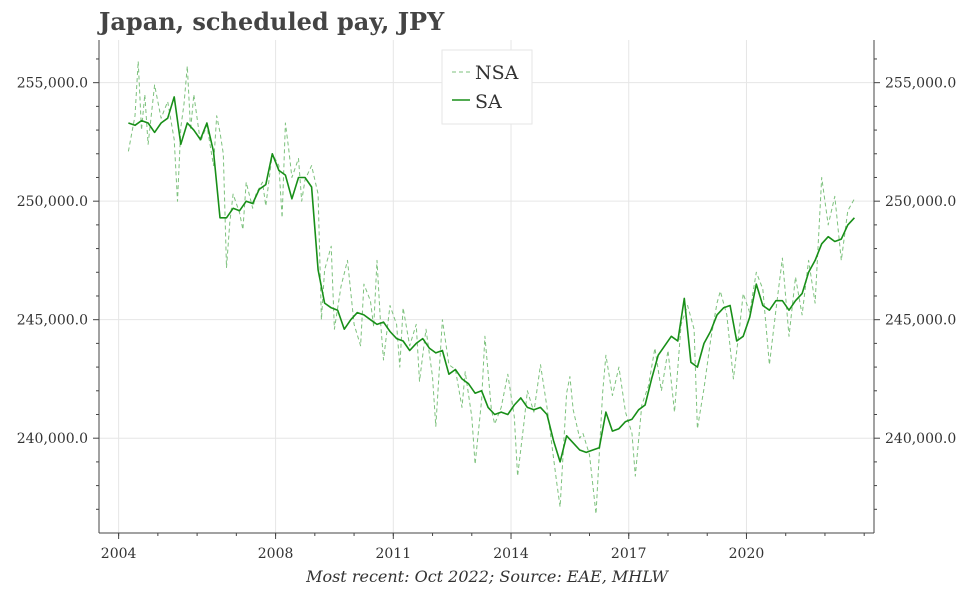 The image size is (972, 589). Describe the element at coordinates (276, 554) in the screenshot. I see `x-tick-label: 2008` at that location.